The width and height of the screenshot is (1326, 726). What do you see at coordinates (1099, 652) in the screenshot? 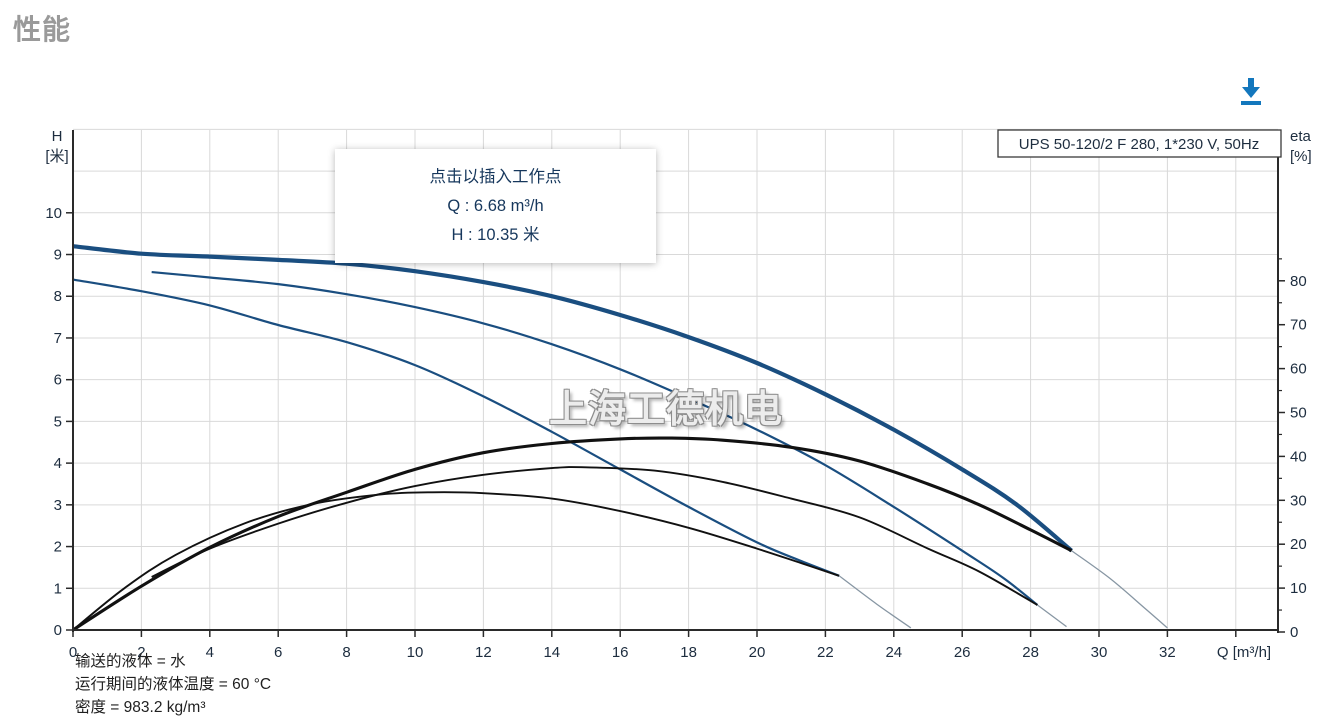
I see `q-axis-tick-label: 30` at bounding box center [1099, 652].